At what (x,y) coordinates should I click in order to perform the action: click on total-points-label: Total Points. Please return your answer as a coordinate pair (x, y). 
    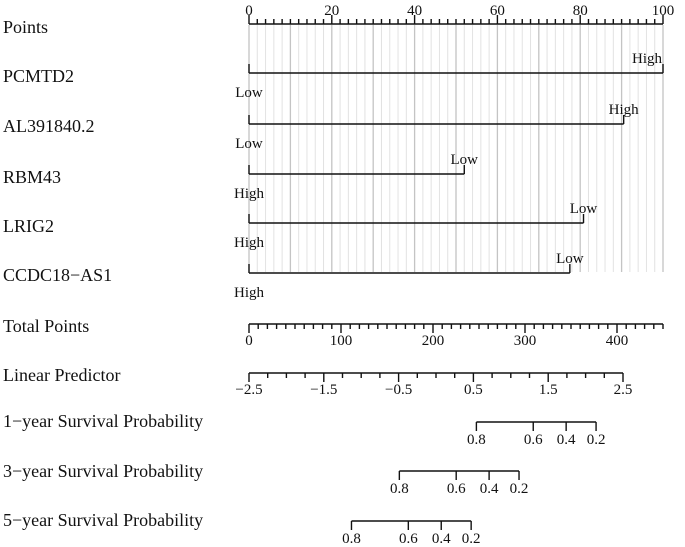
    Looking at the image, I should click on (46, 326).